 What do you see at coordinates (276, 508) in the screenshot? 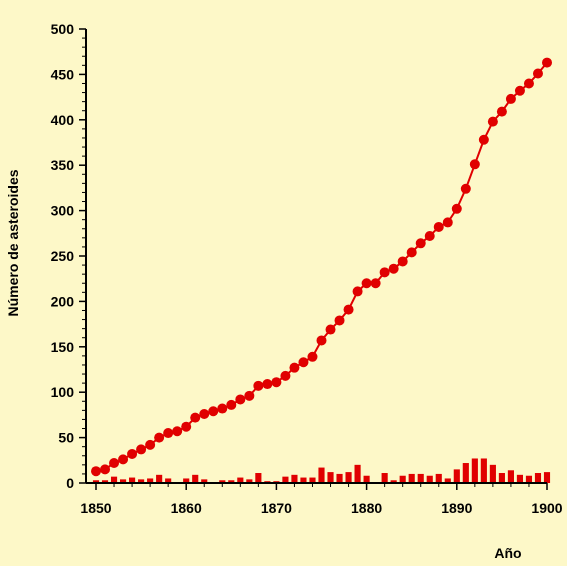
I see `x-tick-label: 1870` at bounding box center [276, 508].